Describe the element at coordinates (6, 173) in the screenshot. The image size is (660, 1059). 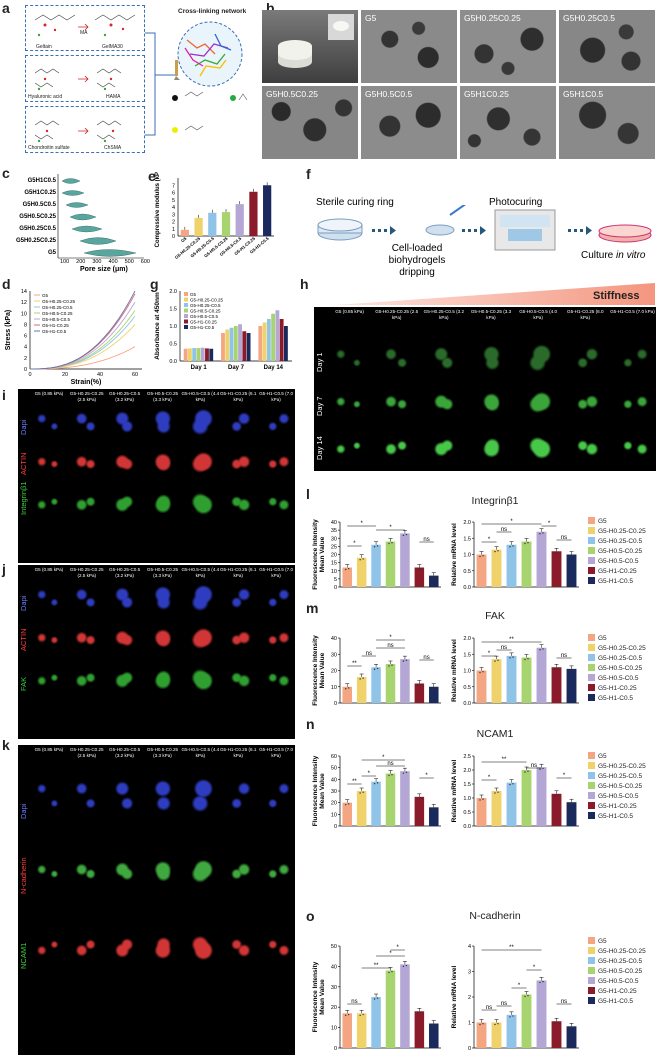
I see `panel-label-c: c` at that location.